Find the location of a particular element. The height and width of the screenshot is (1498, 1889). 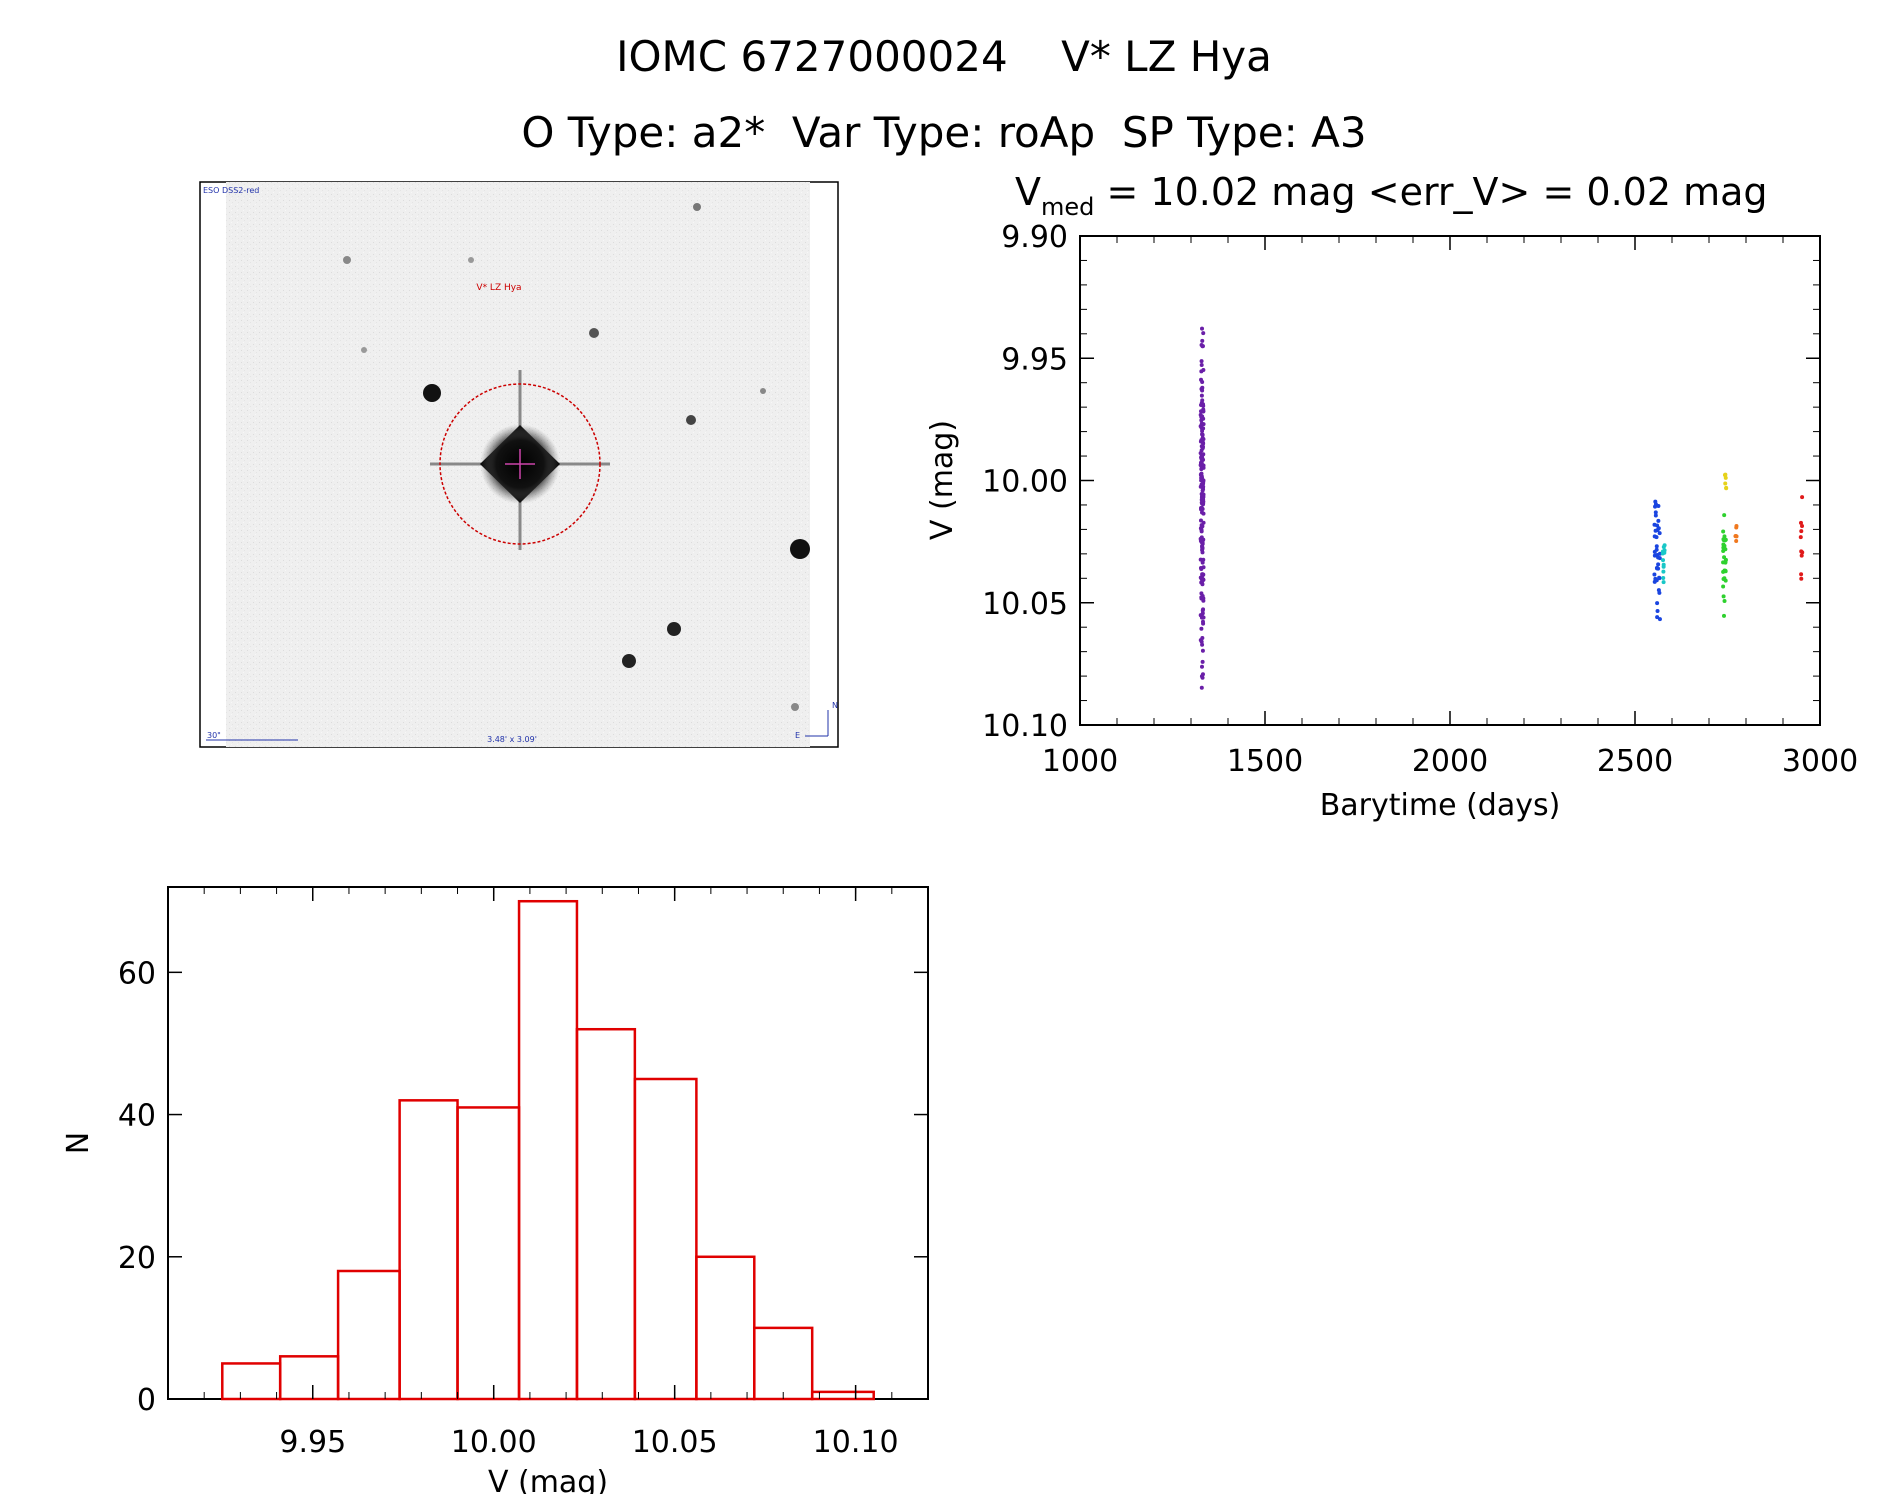

compass-north-label: N is located at coordinates (835, 705).